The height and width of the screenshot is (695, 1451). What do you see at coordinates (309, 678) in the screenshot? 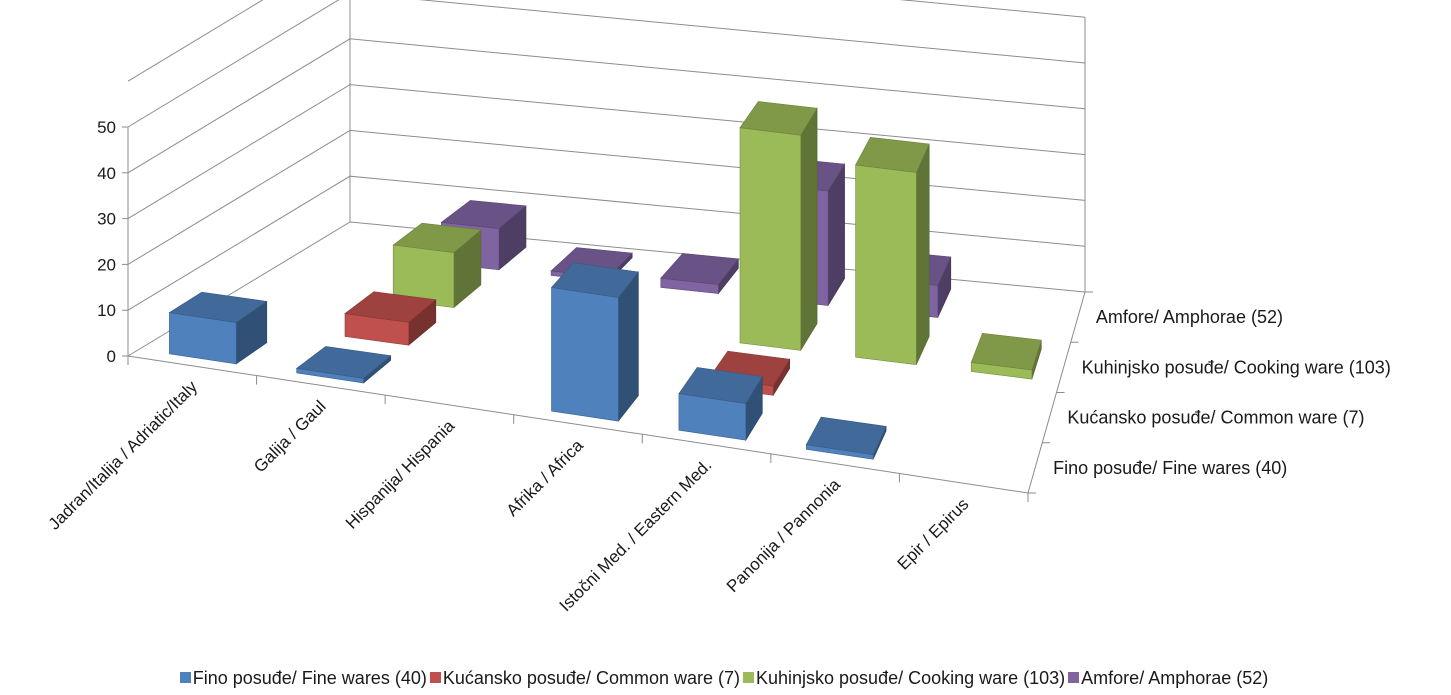
I see `legend-label: Fino posuđe/ Fine wares (40)` at bounding box center [309, 678].